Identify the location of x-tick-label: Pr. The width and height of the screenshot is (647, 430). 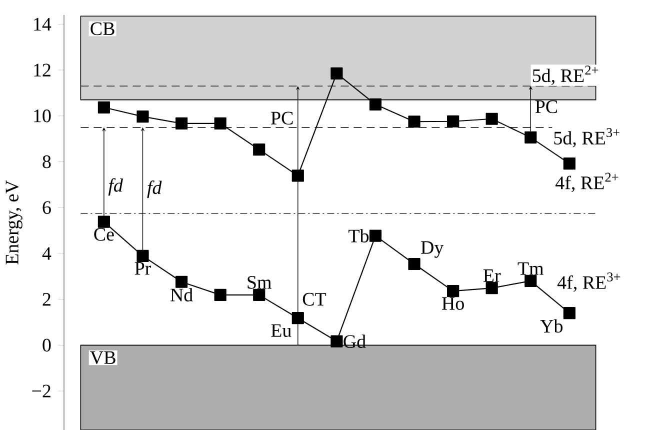
(143, 268).